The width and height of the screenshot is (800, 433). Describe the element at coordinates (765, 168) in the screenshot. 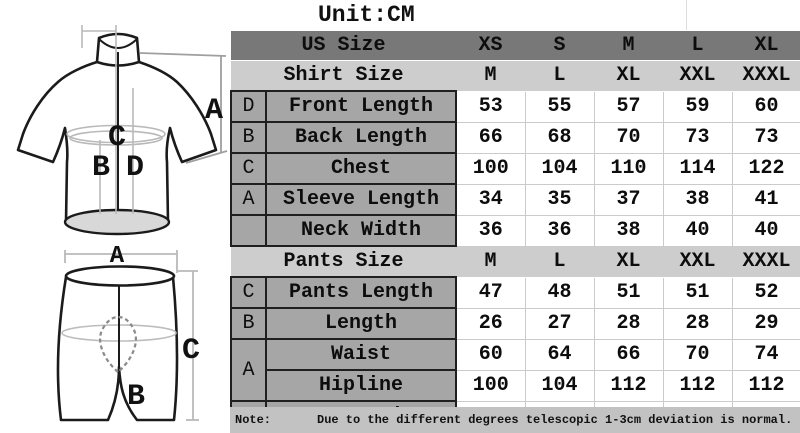

I see `measure-value-cell: 122` at that location.